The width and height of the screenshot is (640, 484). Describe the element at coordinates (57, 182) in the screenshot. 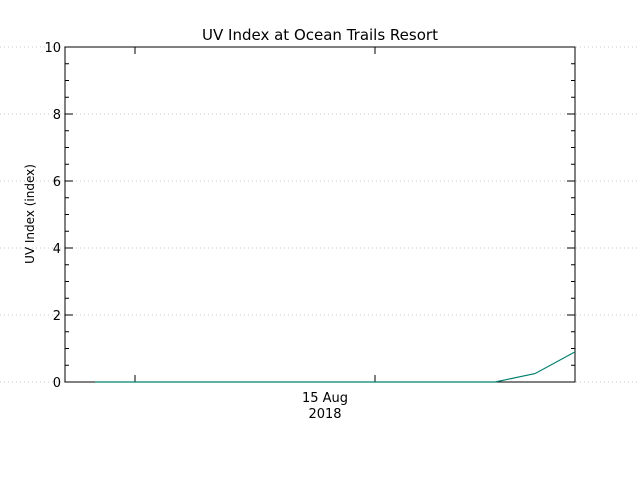

I see `y-tick-label: 6` at that location.